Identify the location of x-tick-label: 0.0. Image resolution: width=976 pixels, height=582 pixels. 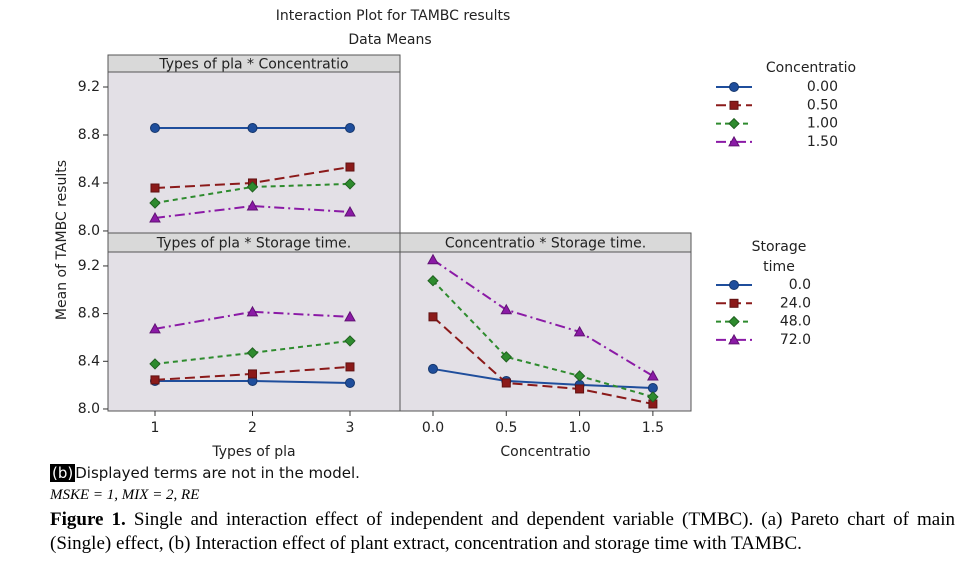
(433, 428).